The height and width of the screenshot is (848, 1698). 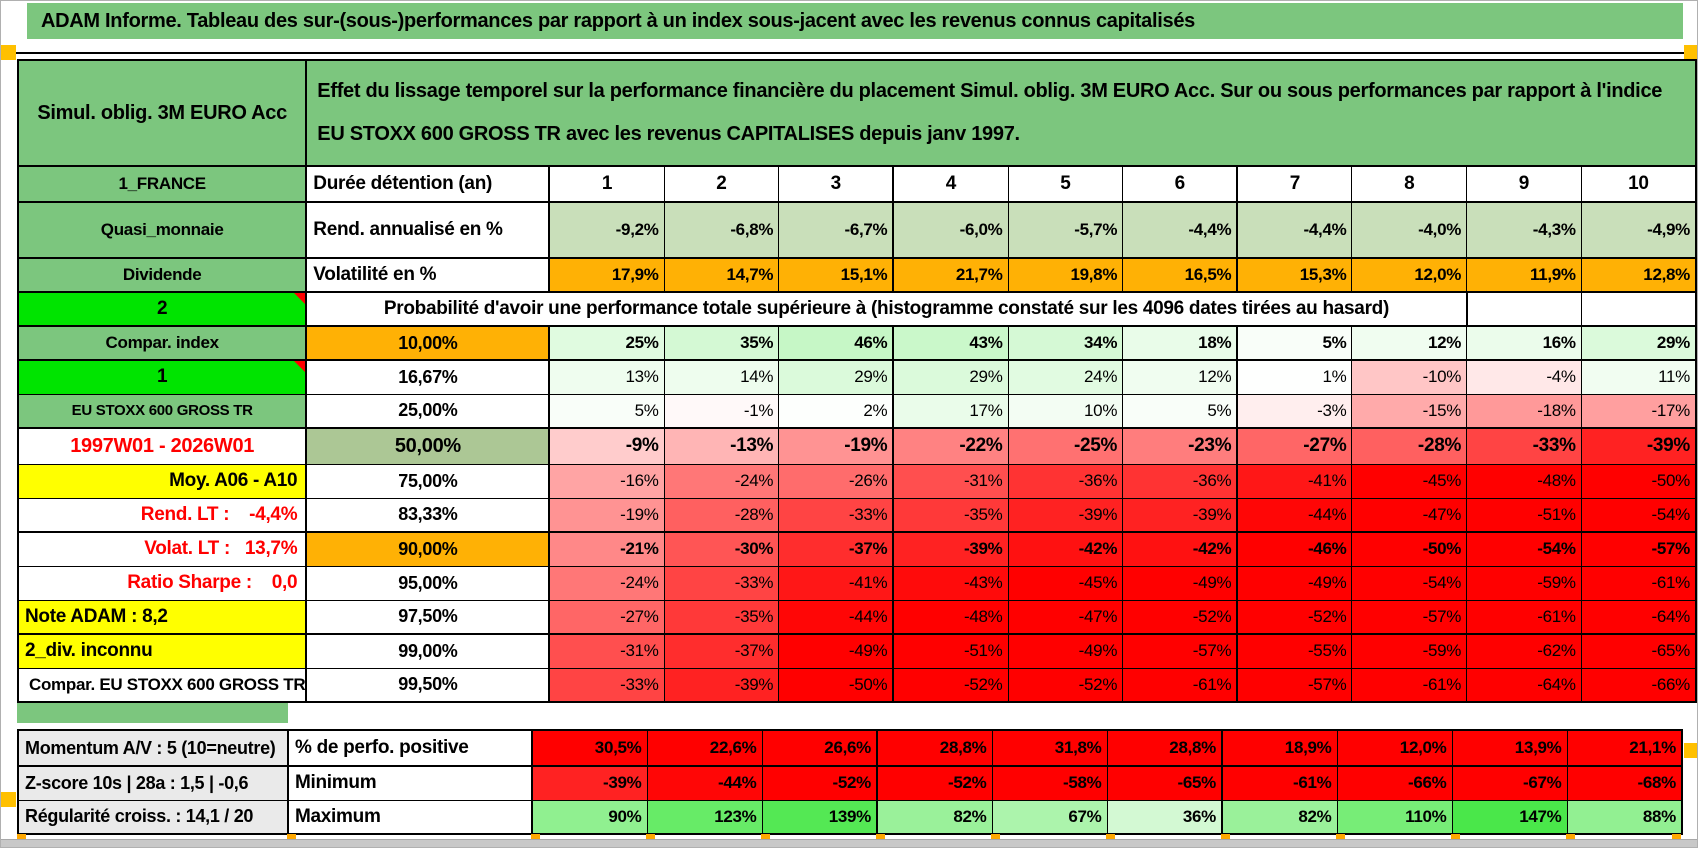 What do you see at coordinates (162, 184) in the screenshot?
I see `row-label-cell: 1_FRANCE` at bounding box center [162, 184].